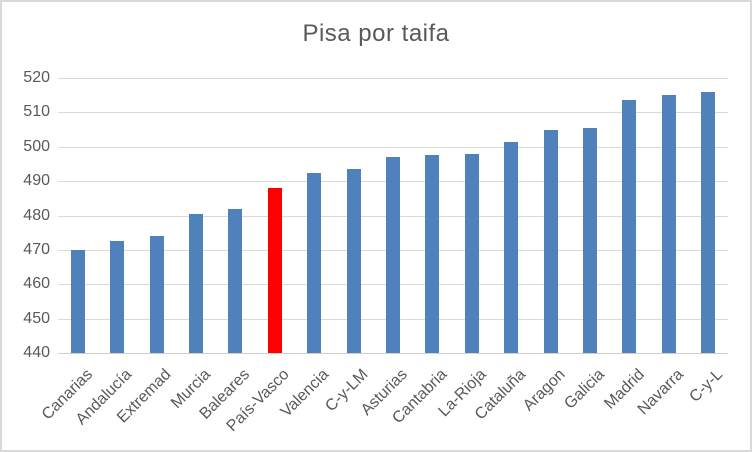  What do you see at coordinates (36, 112) in the screenshot?
I see `y-tick-label: 510` at bounding box center [36, 112].